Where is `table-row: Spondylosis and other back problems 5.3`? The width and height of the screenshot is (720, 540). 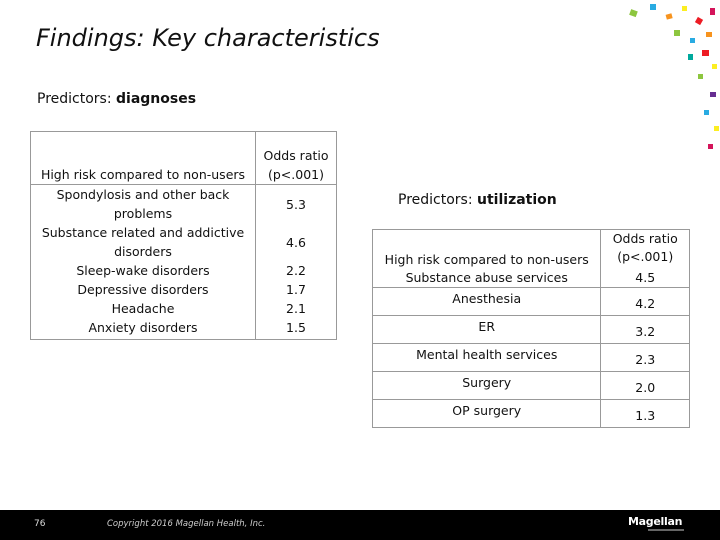
table-row: Spondylosis and other back problems 5.3 is located at coordinates (183, 203).